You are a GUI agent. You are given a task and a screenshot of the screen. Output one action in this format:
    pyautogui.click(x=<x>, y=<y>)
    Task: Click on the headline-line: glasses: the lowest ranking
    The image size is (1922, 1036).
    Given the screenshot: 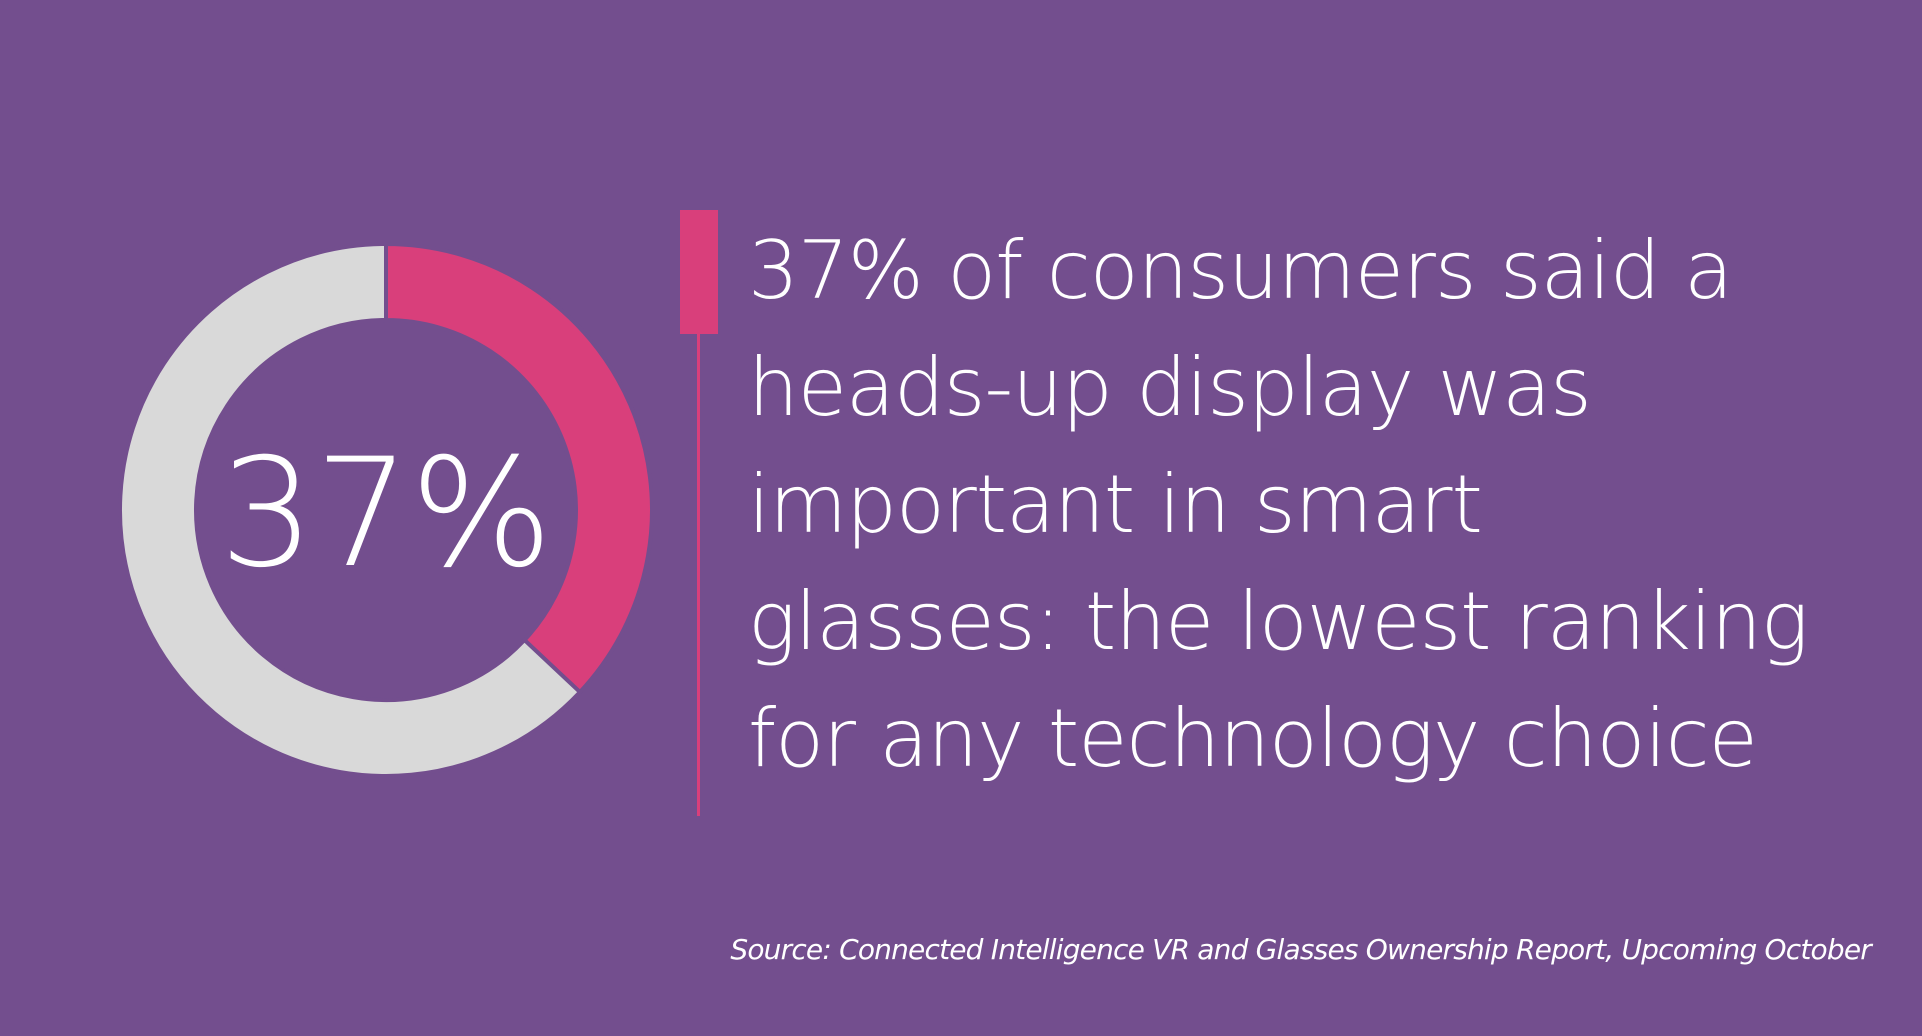 What is the action you would take?
    pyautogui.click(x=1278, y=621)
    